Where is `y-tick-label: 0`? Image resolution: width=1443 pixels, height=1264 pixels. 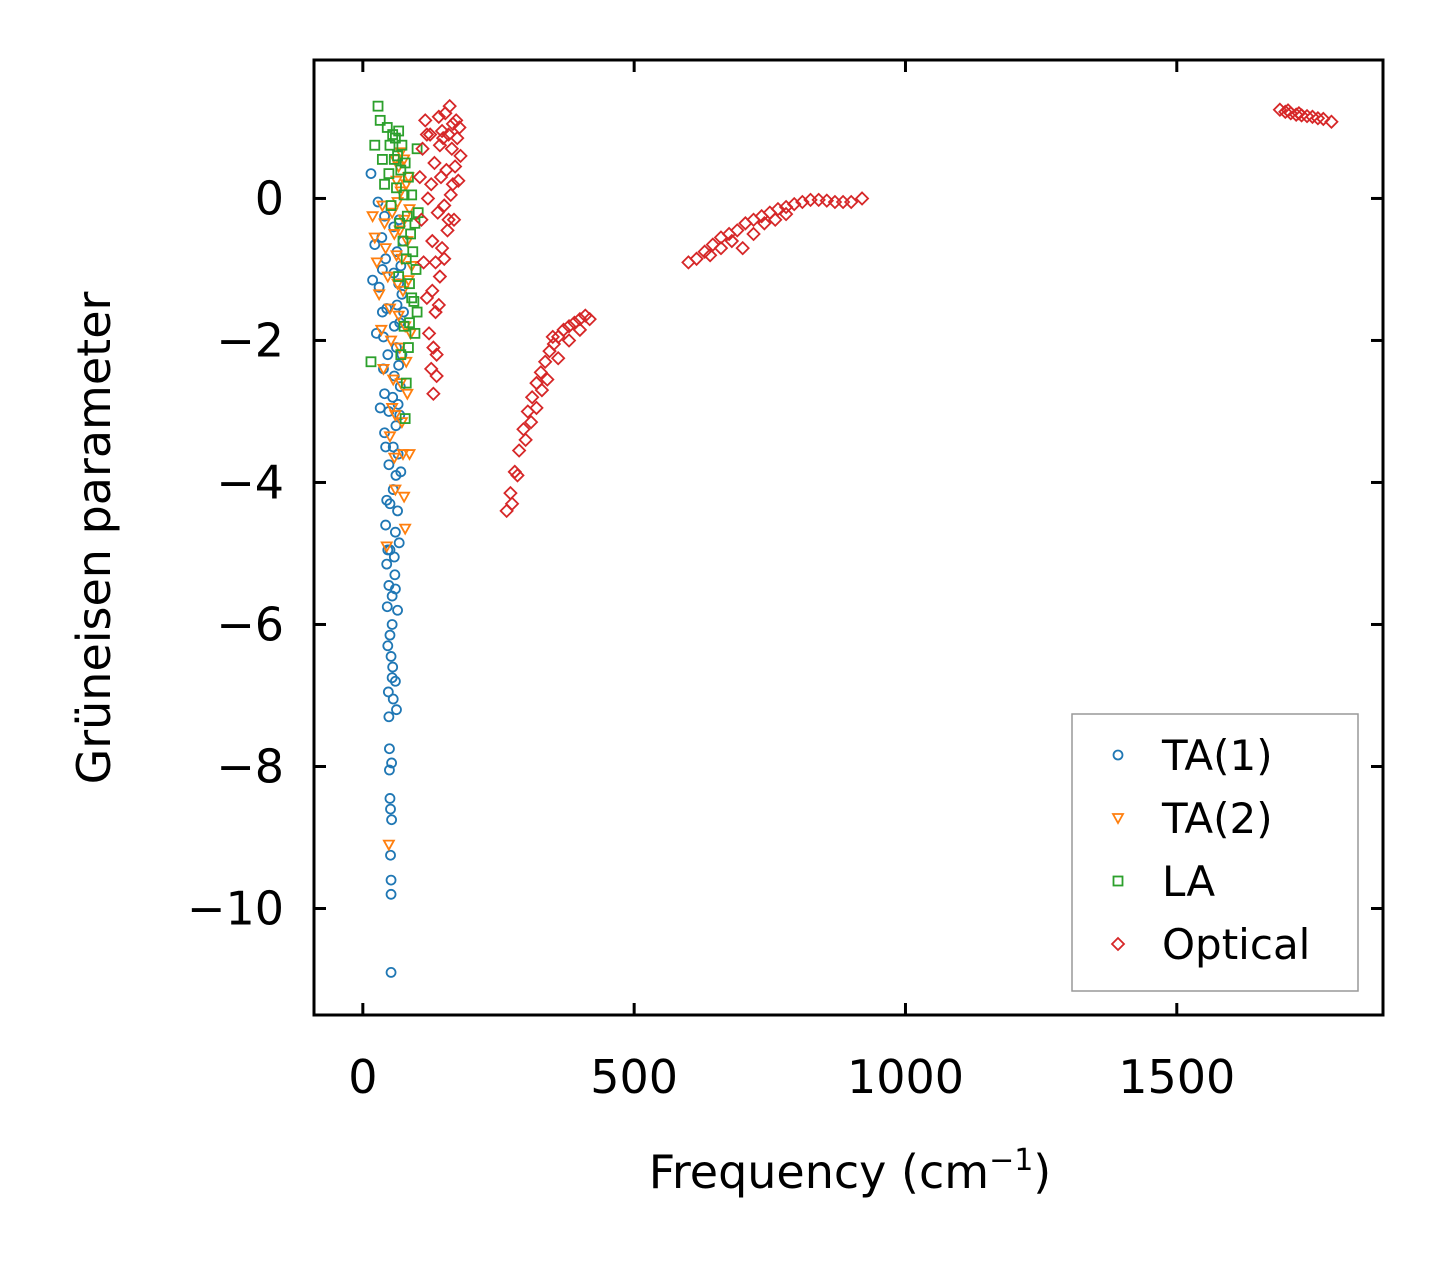
y-tick-label: 0 is located at coordinates (269, 198).